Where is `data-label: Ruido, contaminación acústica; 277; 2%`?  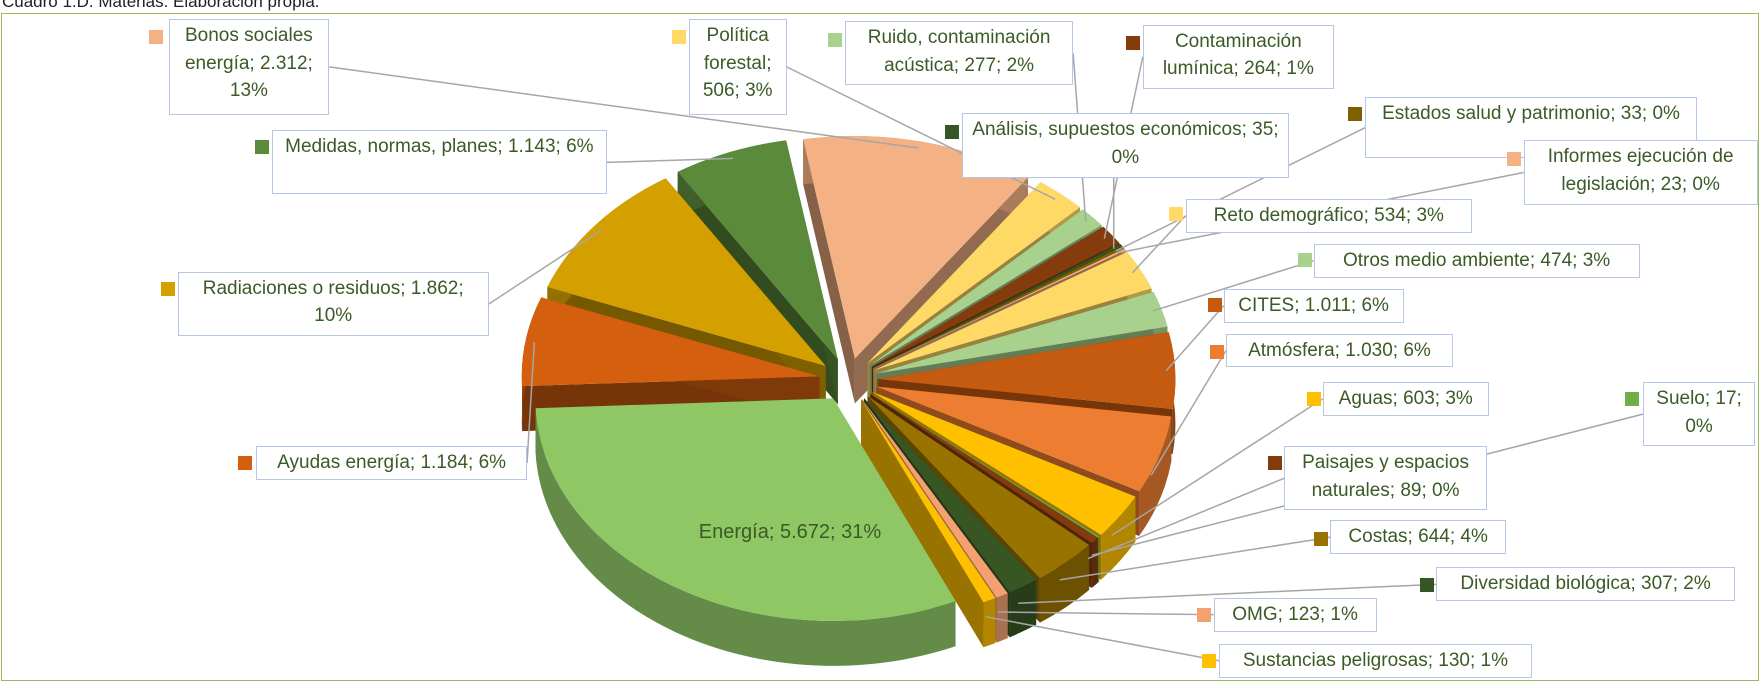 data-label: Ruido, contaminación acústica; 277; 2% is located at coordinates (959, 53).